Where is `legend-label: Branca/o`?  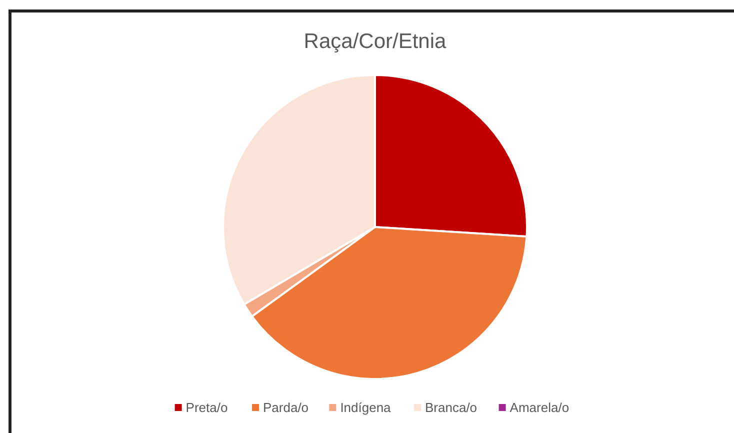 legend-label: Branca/o is located at coordinates (451, 407).